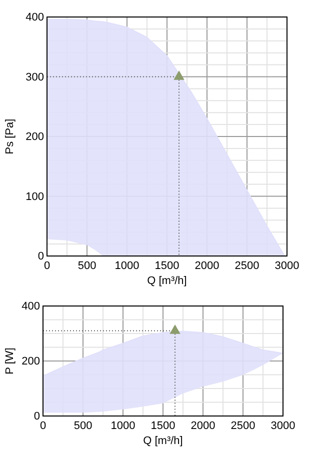 The image size is (324, 456). I want to click on y-axis-title: Ps [Pa], so click(10, 136).